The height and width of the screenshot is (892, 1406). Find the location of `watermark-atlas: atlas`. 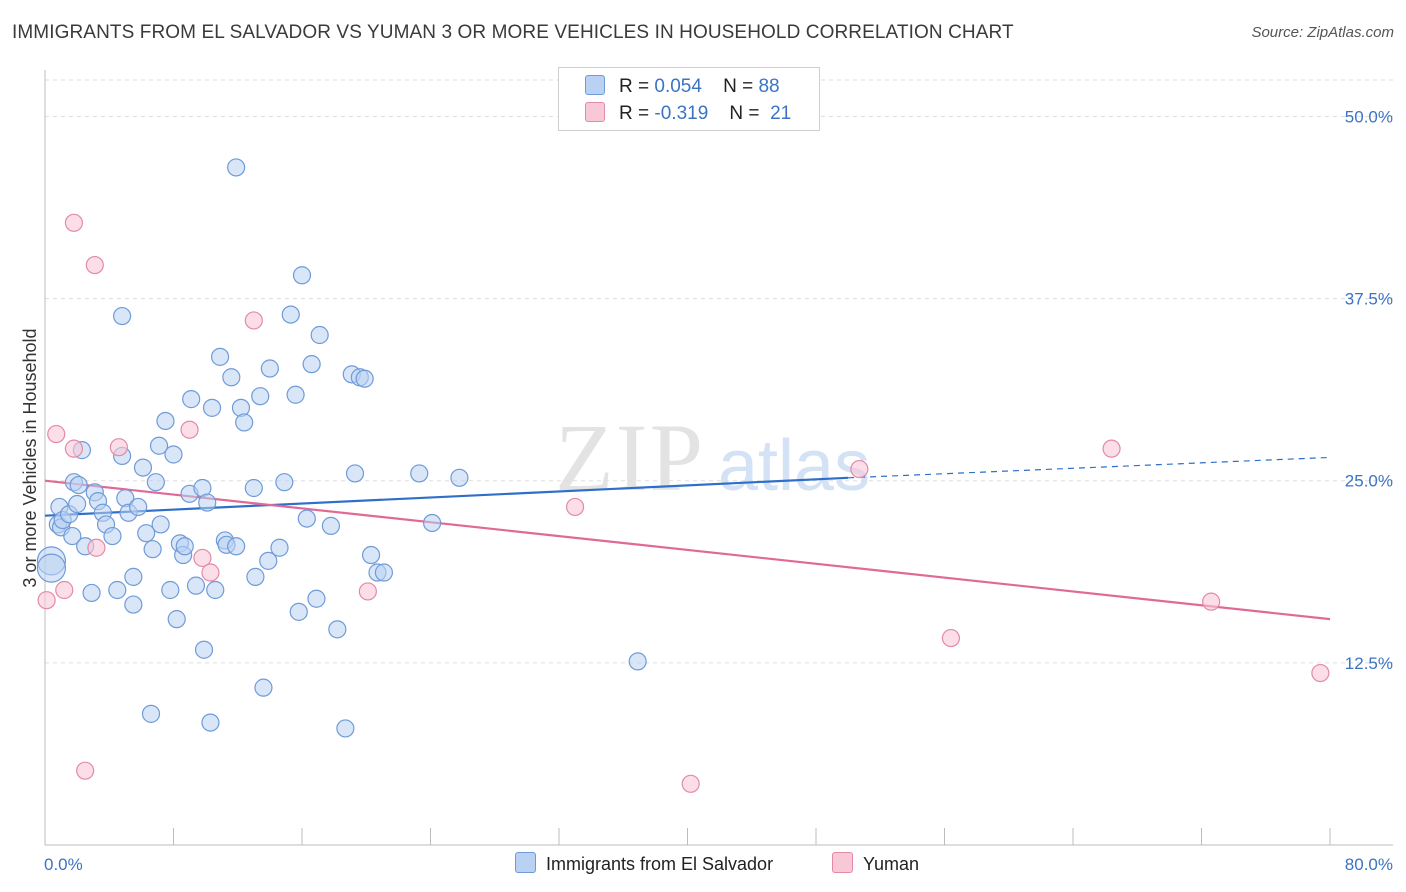

watermark-atlas: atlas is located at coordinates (794, 466).